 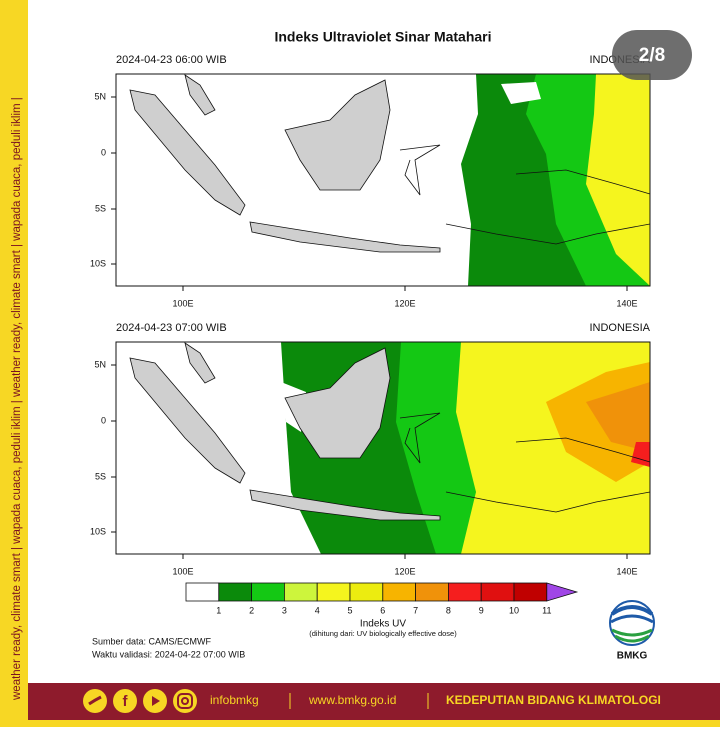 I want to click on sidebar, so click(x=14, y=360).